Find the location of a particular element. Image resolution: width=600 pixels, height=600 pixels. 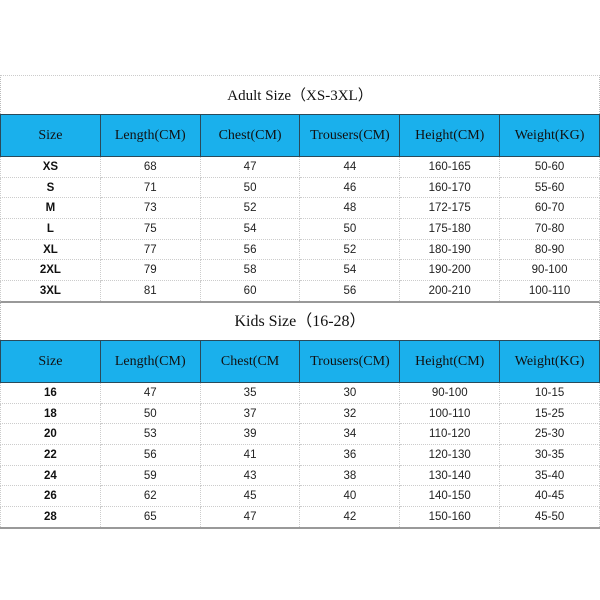

table-cell: 44 is located at coordinates (350, 167).